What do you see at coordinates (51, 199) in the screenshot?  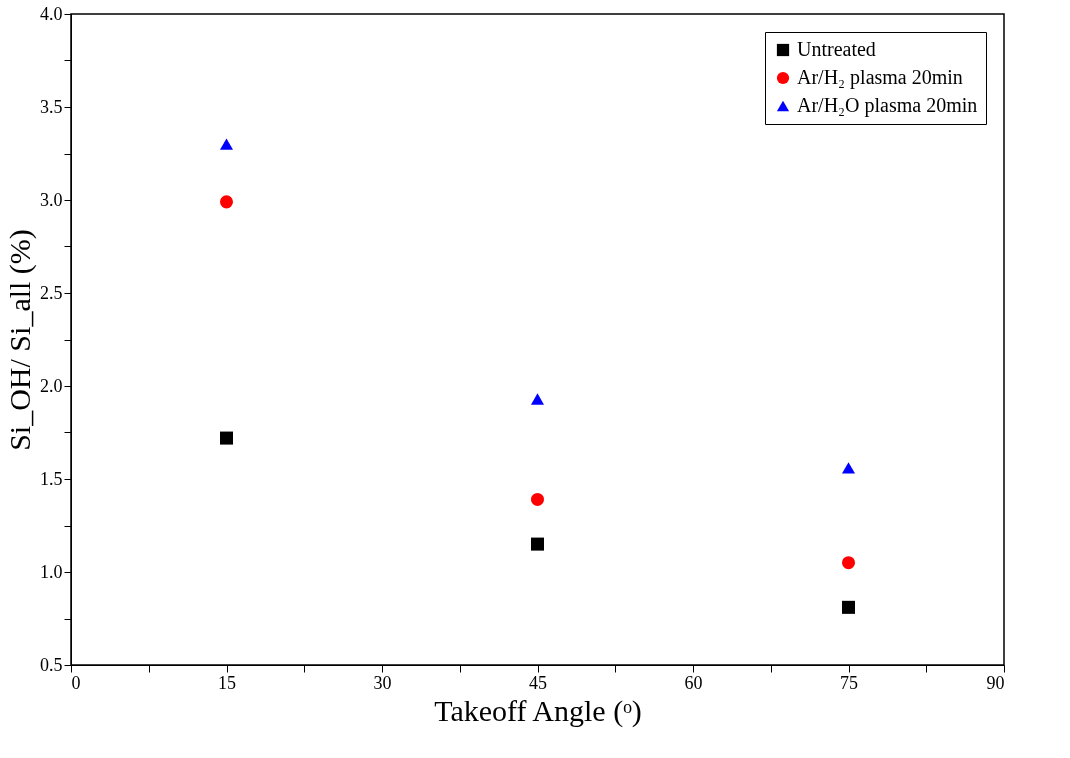 I see `y-tick-label: 3.0` at bounding box center [51, 199].